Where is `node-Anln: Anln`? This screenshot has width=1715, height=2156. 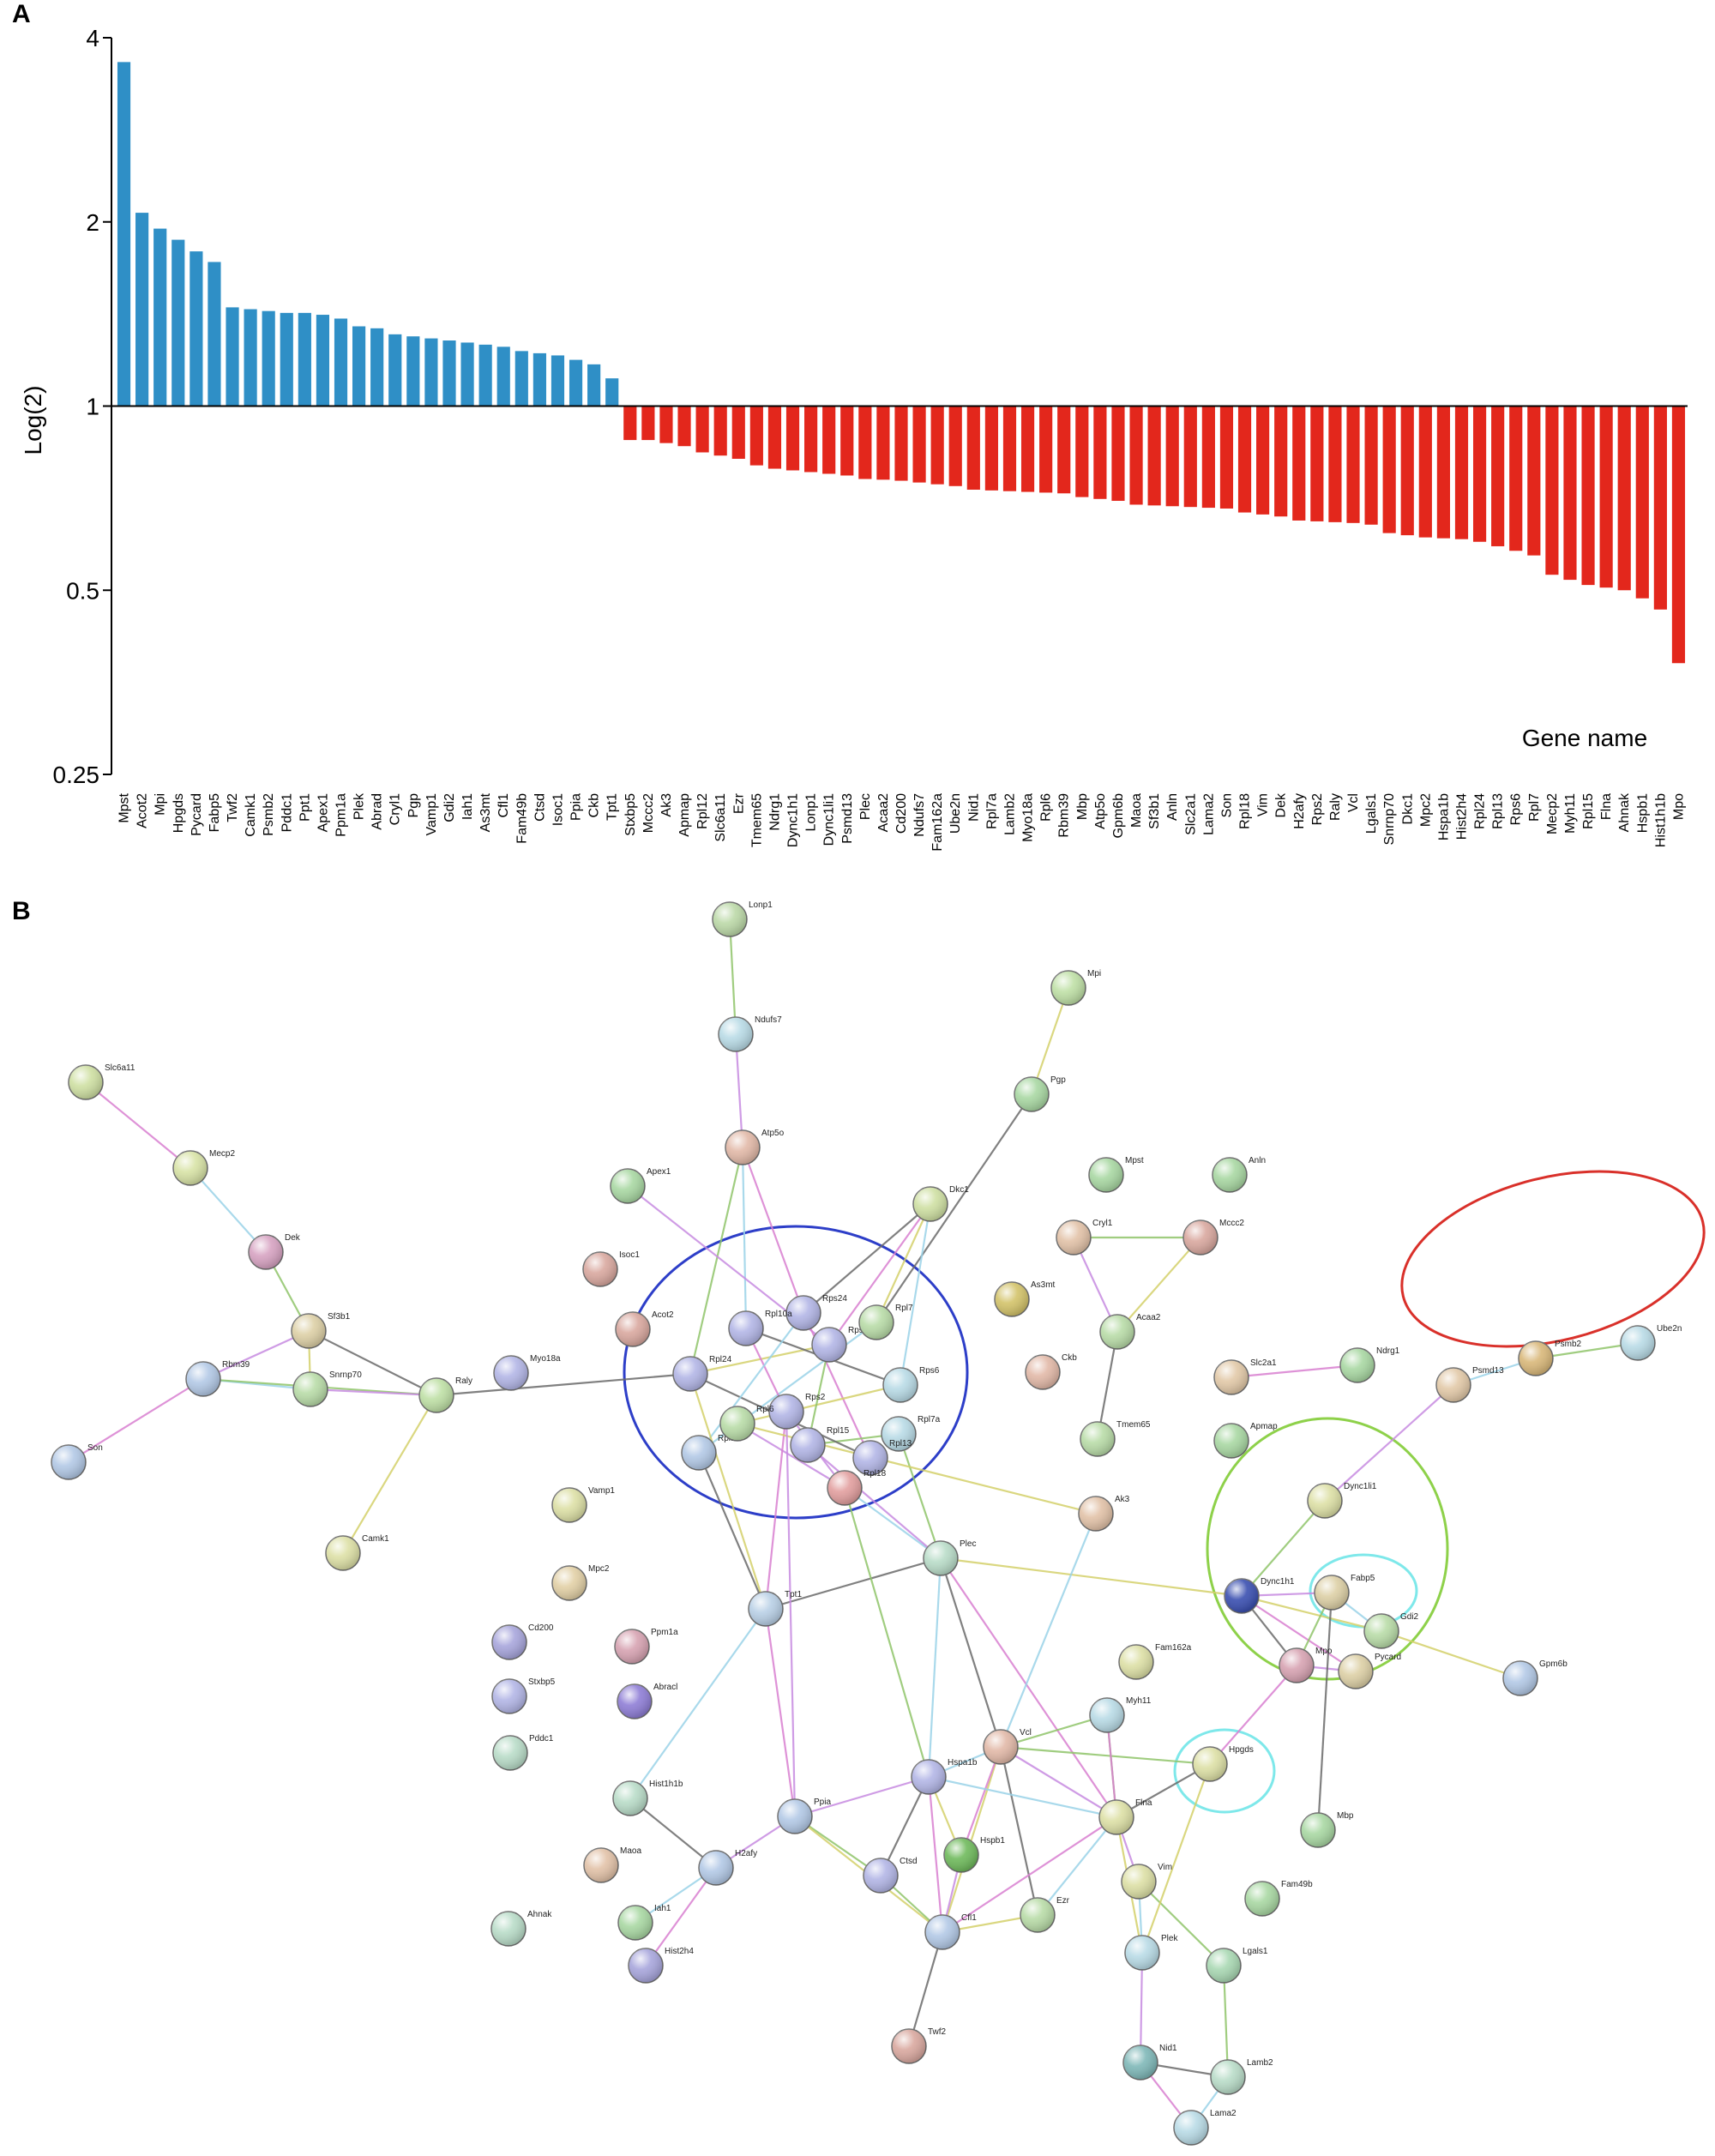 node-Anln: Anln is located at coordinates (1239, 1174).